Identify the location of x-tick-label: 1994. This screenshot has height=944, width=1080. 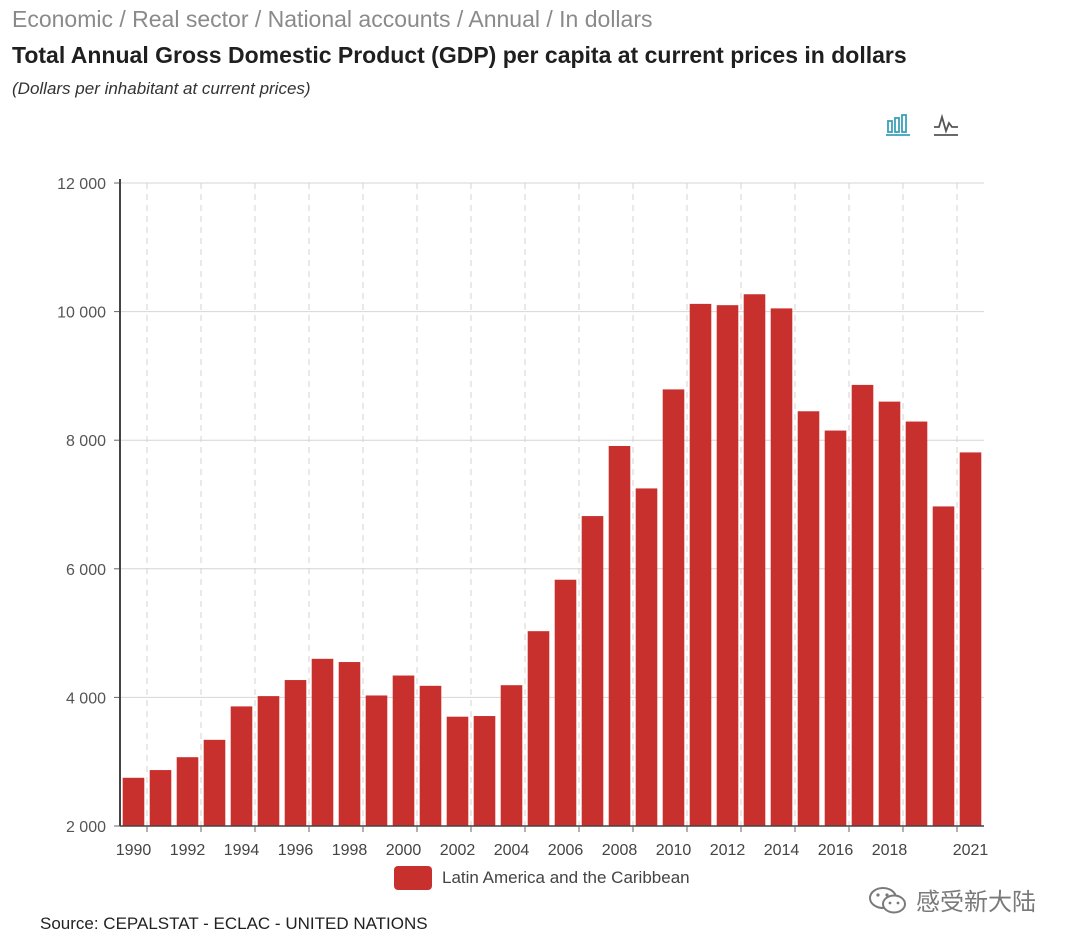
(242, 850).